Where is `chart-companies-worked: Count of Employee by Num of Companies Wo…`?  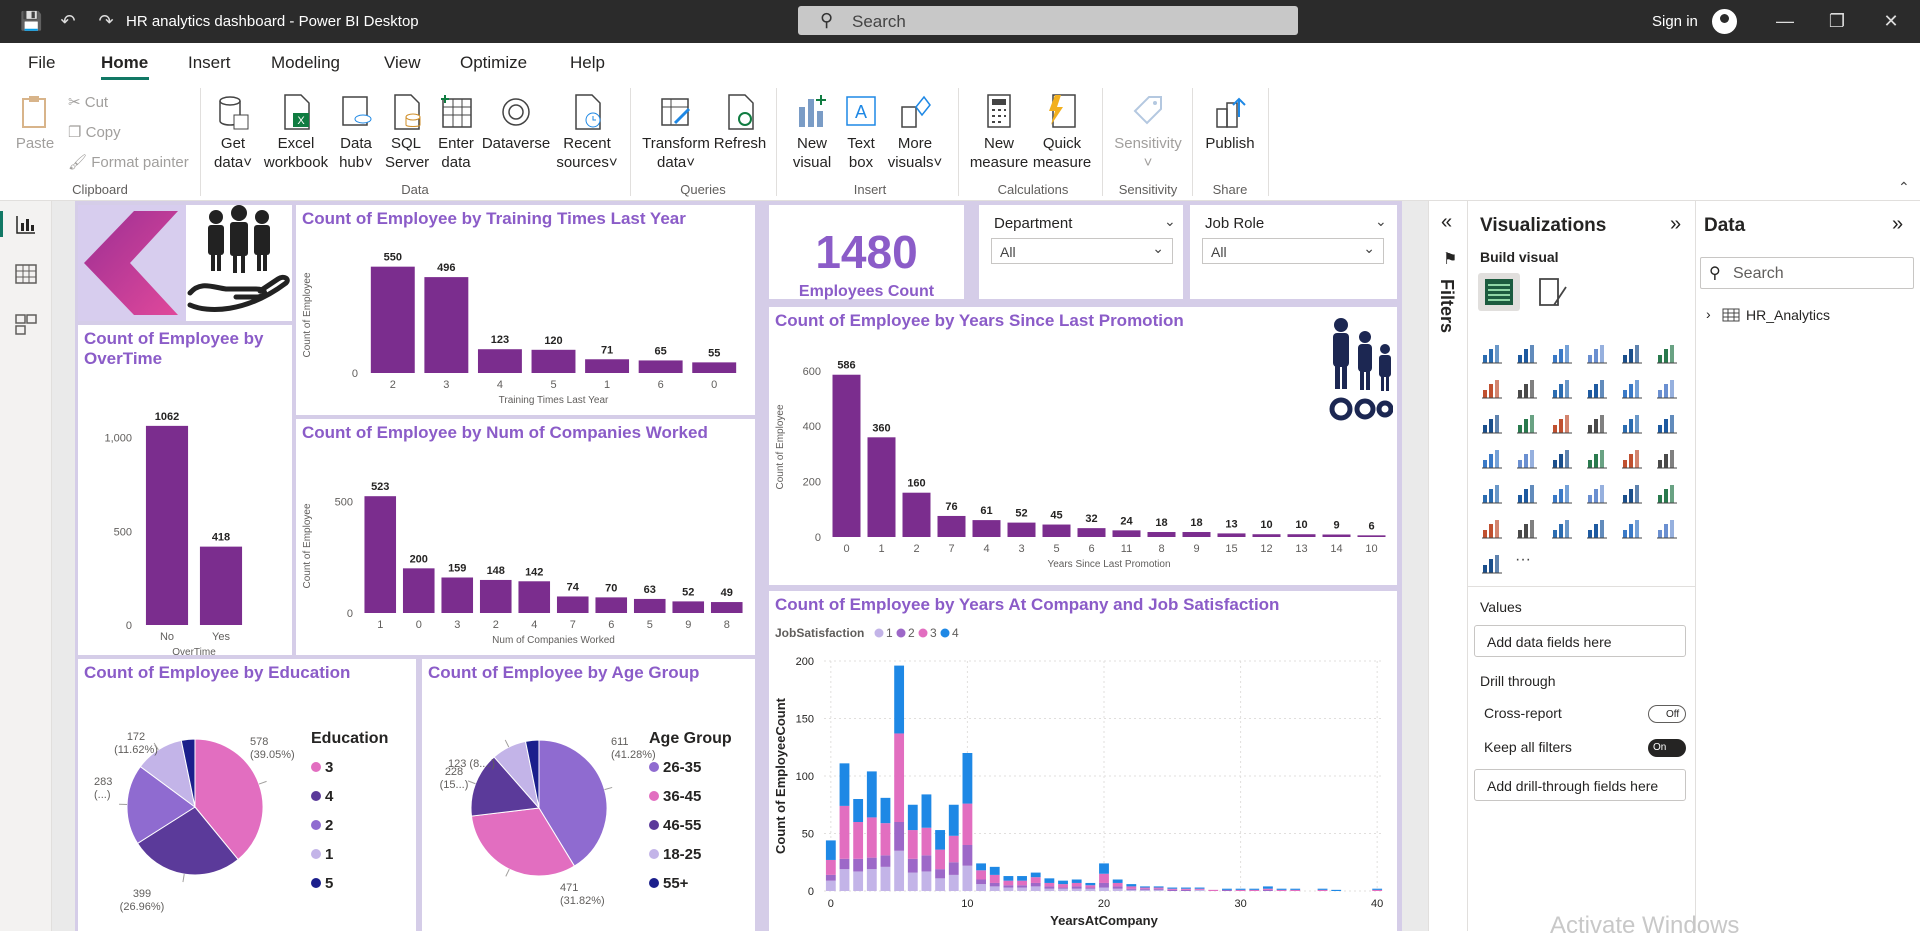
chart-companies-worked: Count of Employee by Num of Companies Wo… is located at coordinates (525, 537).